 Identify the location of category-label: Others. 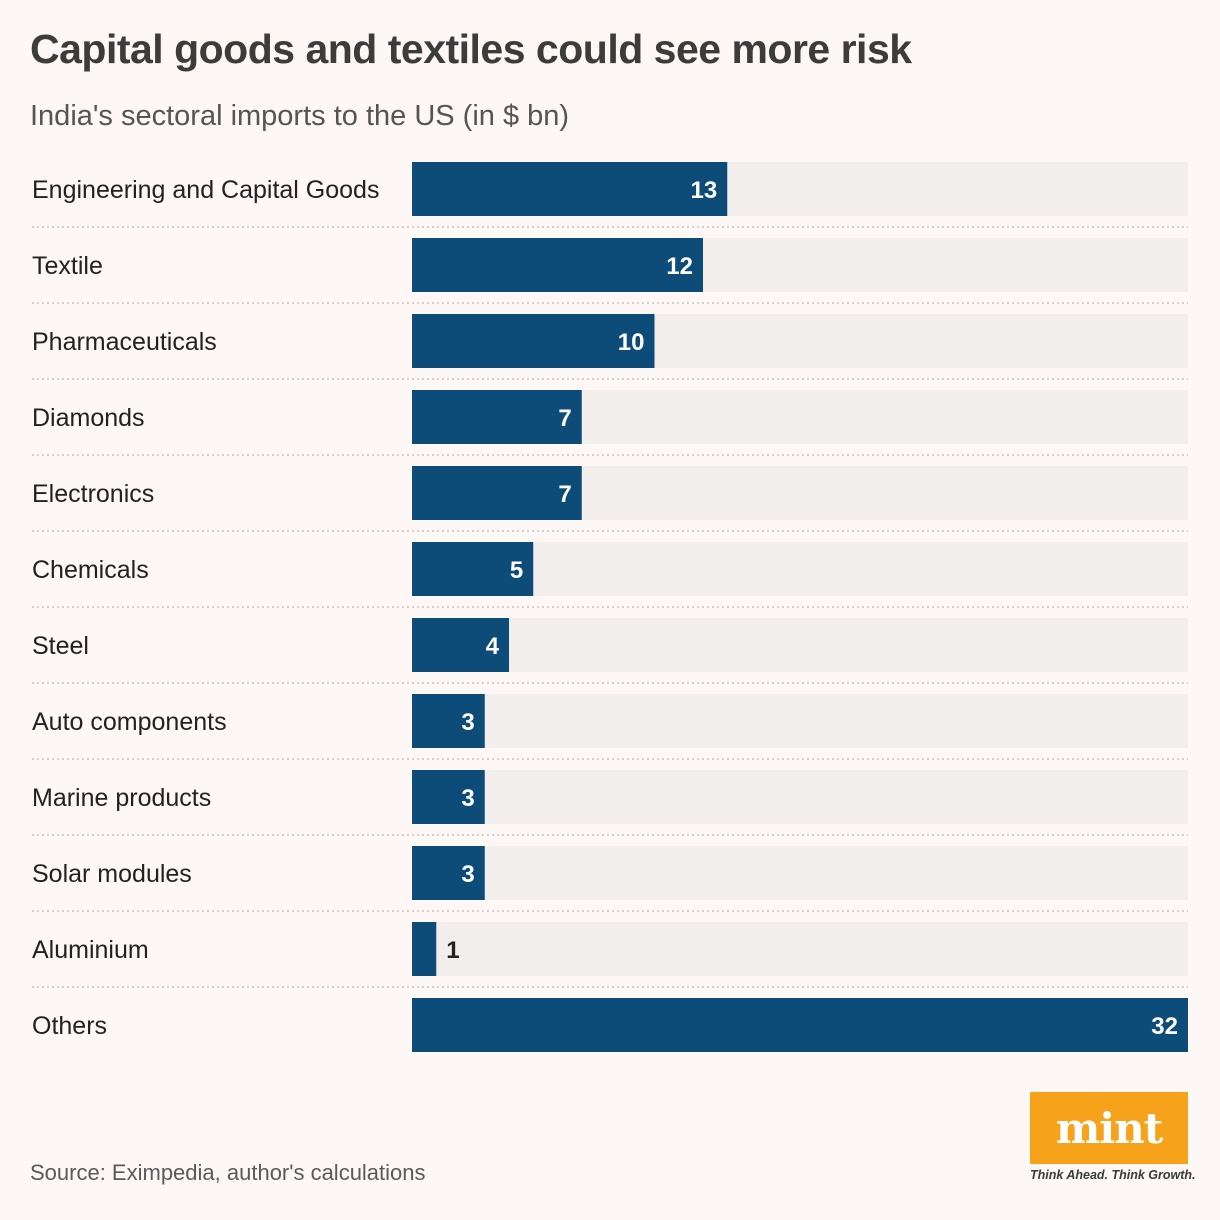
(69, 1026).